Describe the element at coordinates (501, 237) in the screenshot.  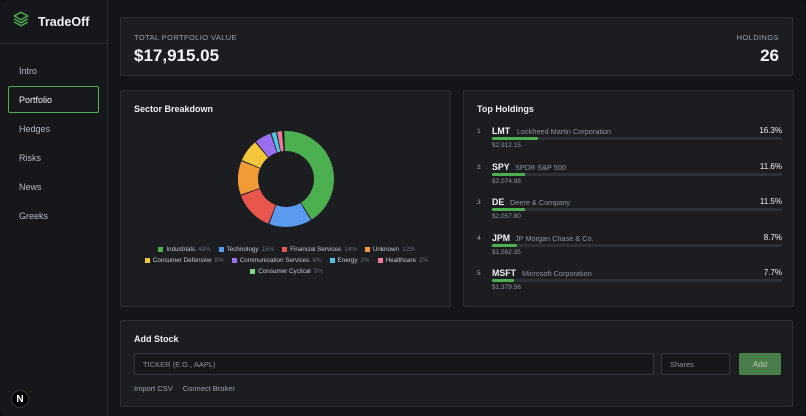
I see `holding-ticker: JPM` at that location.